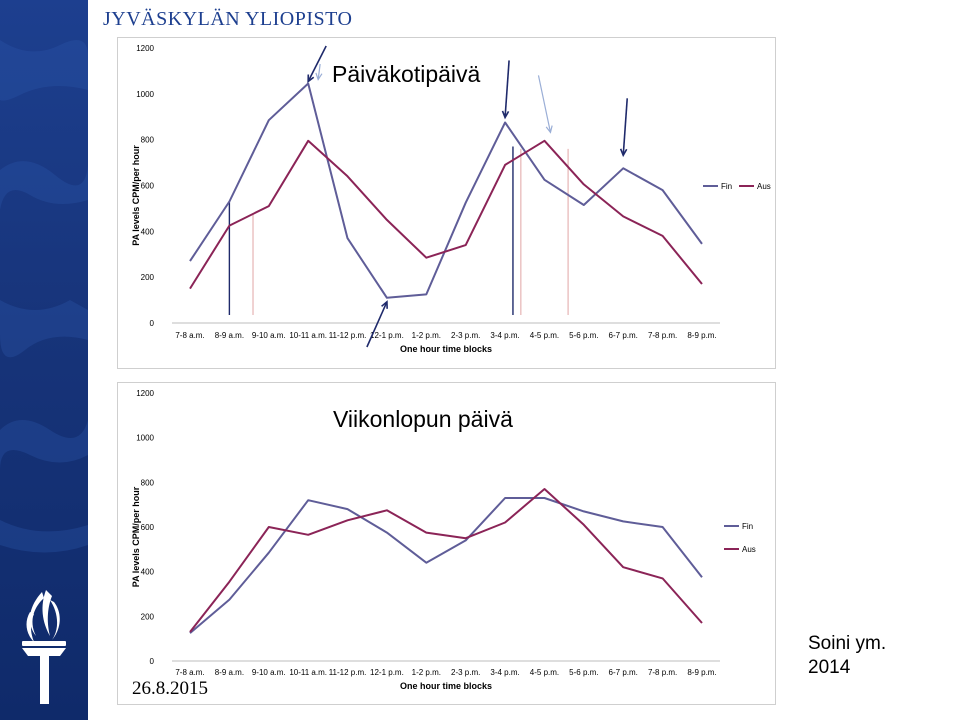 Image resolution: width=960 pixels, height=720 pixels. Describe the element at coordinates (406, 74) in the screenshot. I see `chart-title-daycare: Päiväkotipäivä` at that location.